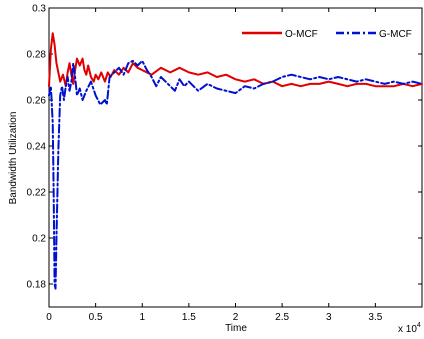 This screenshot has height=339, width=424. What do you see at coordinates (37, 101) in the screenshot?
I see `y-tick-label: 0.26` at bounding box center [37, 101].